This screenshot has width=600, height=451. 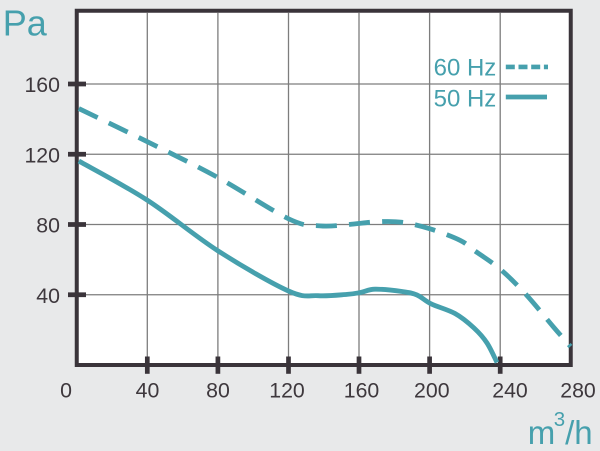 I want to click on svg-text: 50 Hz, so click(x=465, y=99).